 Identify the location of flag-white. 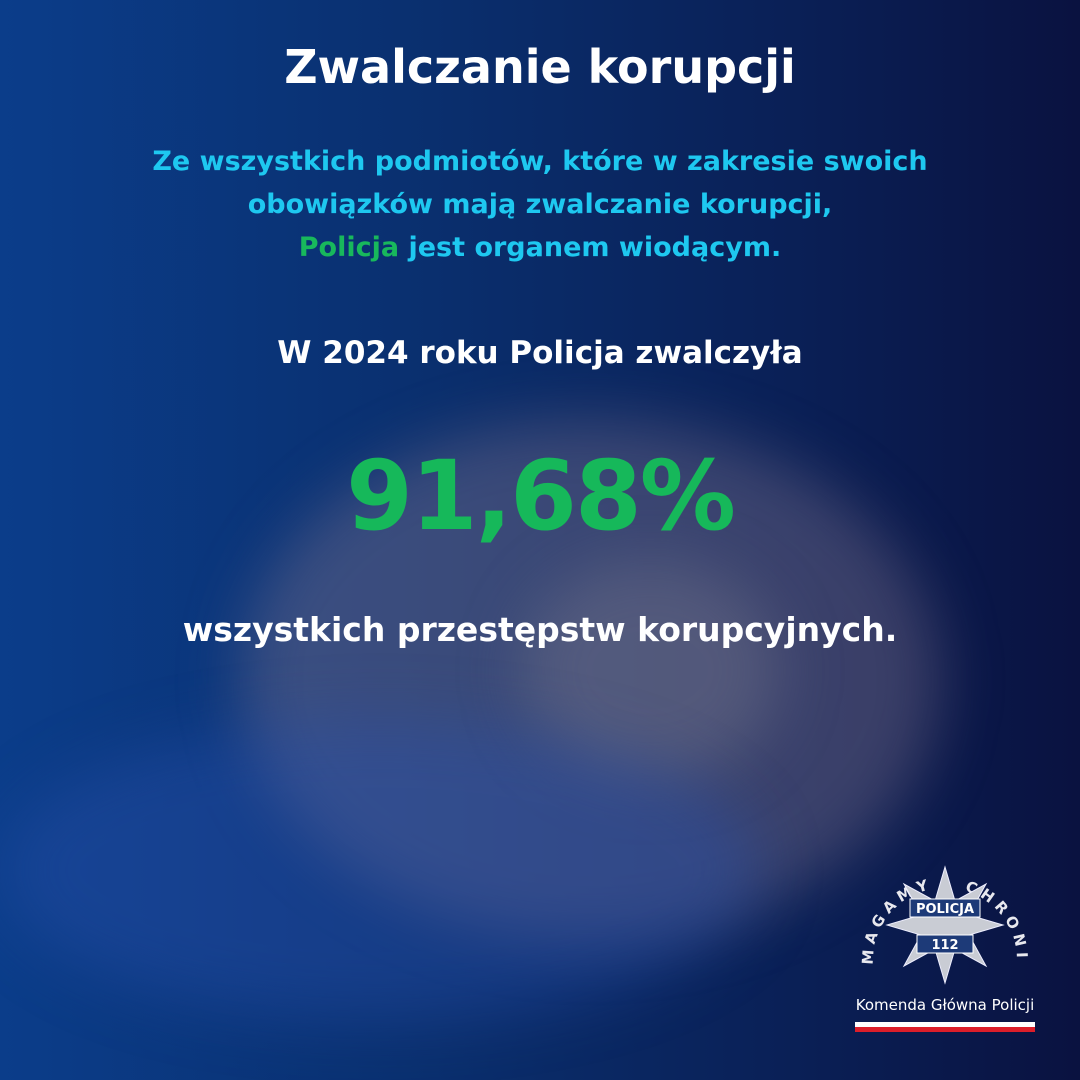
(945, 1024).